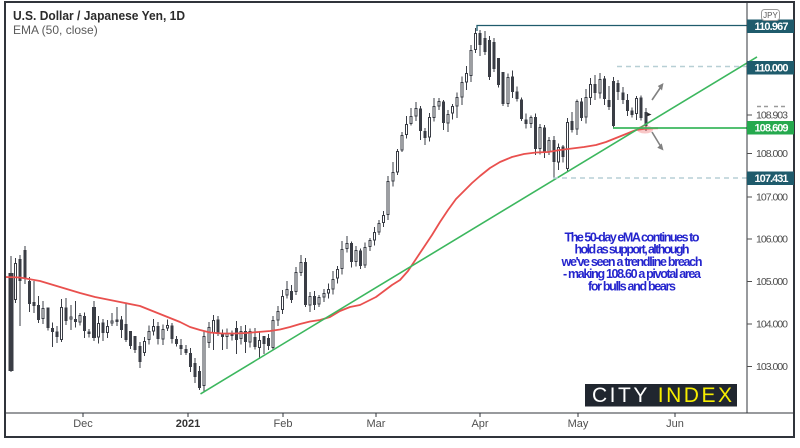 The image size is (800, 448). What do you see at coordinates (770, 15) in the screenshot?
I see `svg-text: JPY` at bounding box center [770, 15].